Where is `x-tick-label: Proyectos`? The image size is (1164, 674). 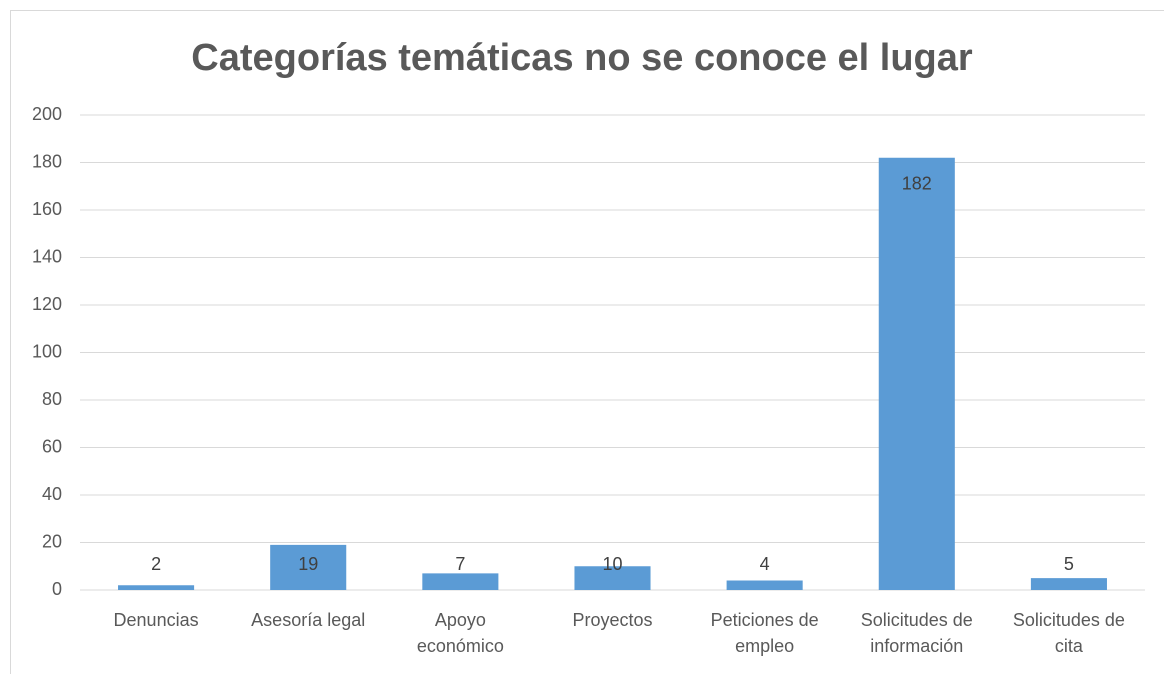 x-tick-label: Proyectos is located at coordinates (612, 620).